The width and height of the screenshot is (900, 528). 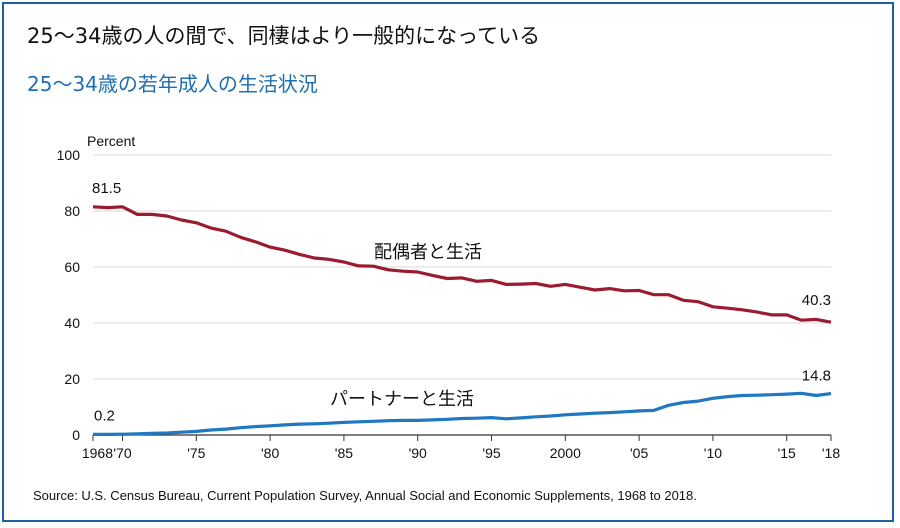 What do you see at coordinates (284, 36) in the screenshot?
I see `chart-title: 25～34歳の人の間で、同棲はより一般的になっている` at bounding box center [284, 36].